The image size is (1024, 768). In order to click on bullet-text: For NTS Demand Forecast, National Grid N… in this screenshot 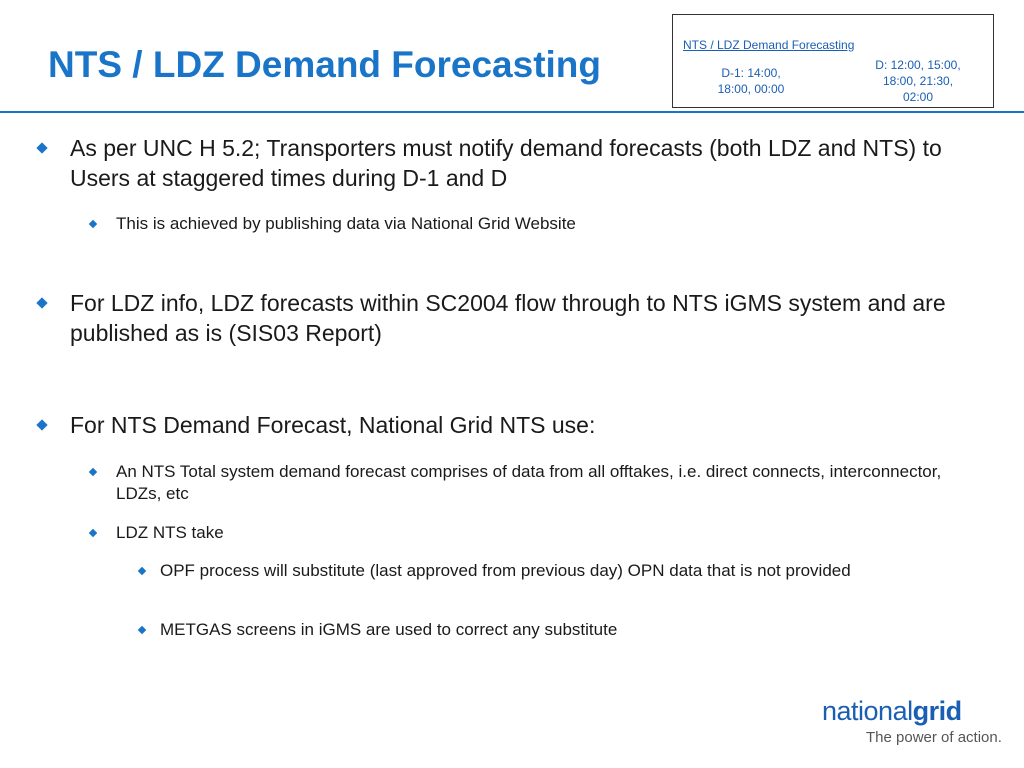, I will do `click(333, 425)`.